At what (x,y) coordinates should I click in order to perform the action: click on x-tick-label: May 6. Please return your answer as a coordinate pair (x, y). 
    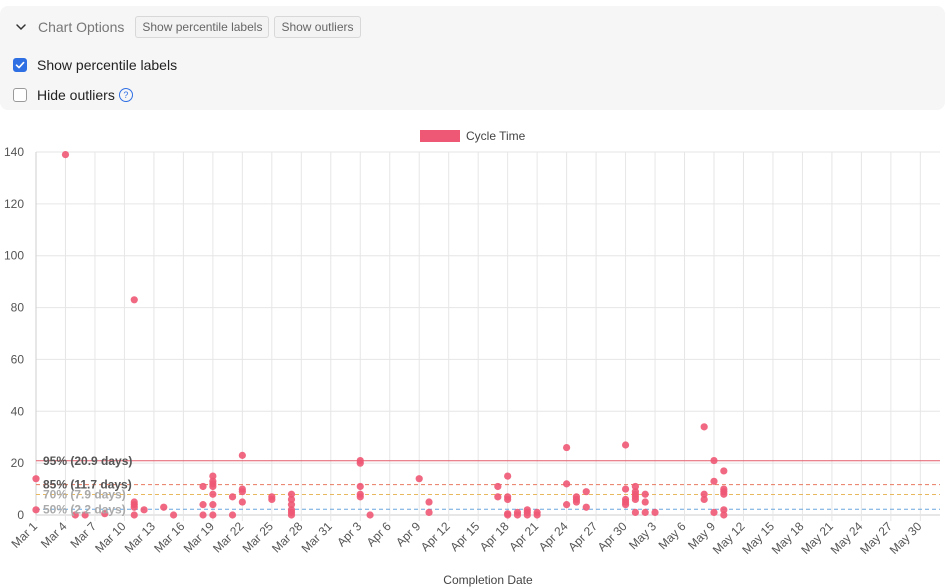
    Looking at the image, I should click on (672, 535).